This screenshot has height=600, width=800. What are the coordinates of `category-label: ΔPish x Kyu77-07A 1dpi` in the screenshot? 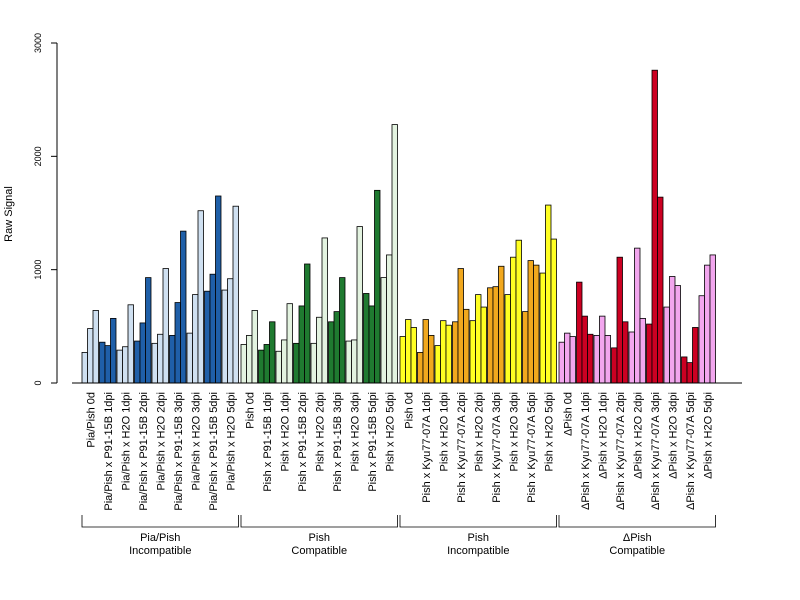 It's located at (586, 451).